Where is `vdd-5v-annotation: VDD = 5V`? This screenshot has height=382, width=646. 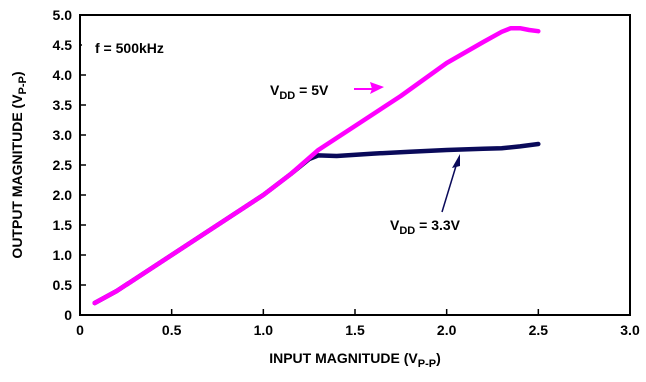 vdd-5v-annotation: VDD = 5V is located at coordinates (327, 92).